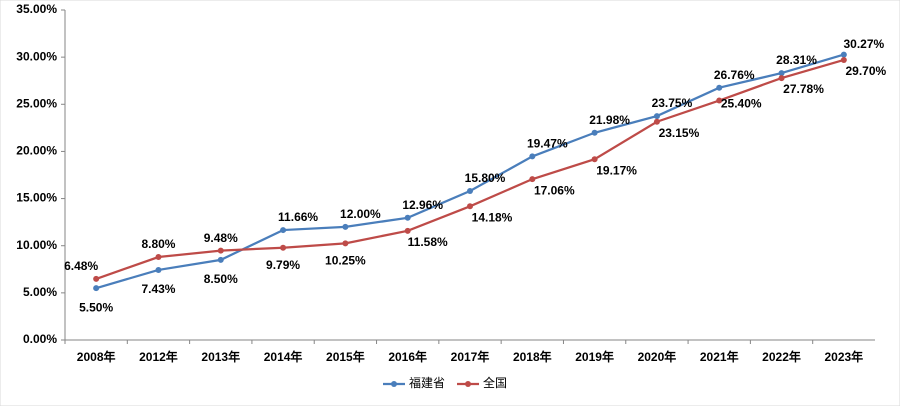 The height and width of the screenshot is (406, 900). What do you see at coordinates (803, 89) in the screenshot?
I see `data-label: 27.78%` at bounding box center [803, 89].